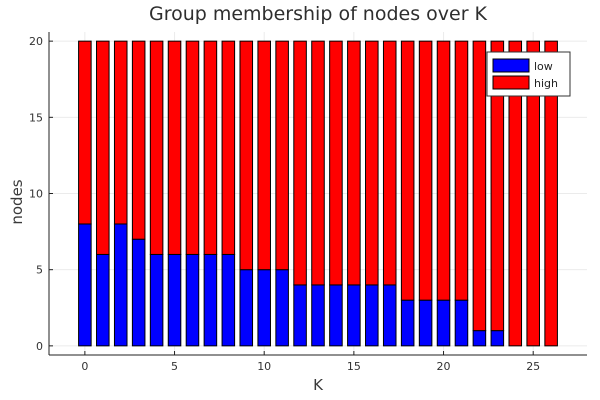  I want to click on x-tick-label: 10, so click(264, 366).